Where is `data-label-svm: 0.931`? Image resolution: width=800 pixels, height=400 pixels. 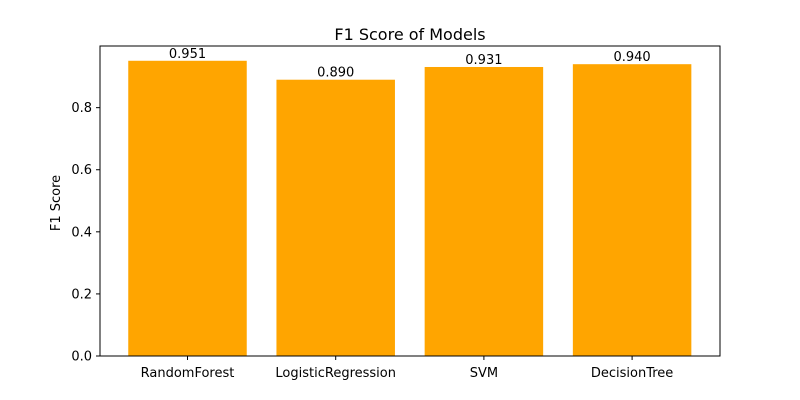 data-label-svm: 0.931 is located at coordinates (483, 60).